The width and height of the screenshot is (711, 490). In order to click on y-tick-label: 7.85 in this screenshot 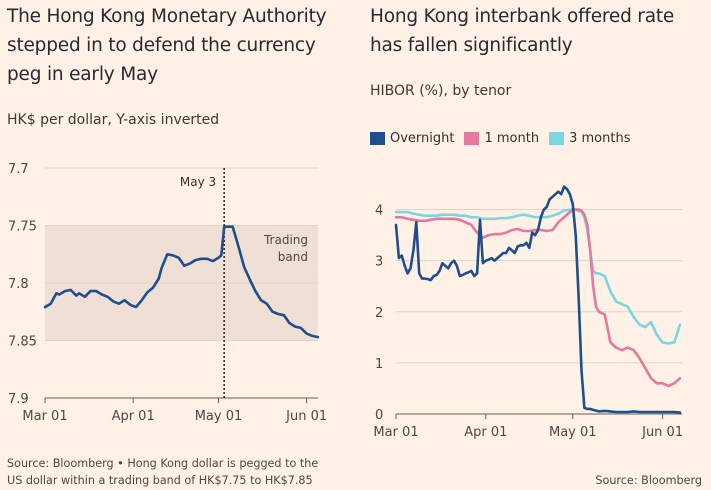, I will do `click(22, 342)`.